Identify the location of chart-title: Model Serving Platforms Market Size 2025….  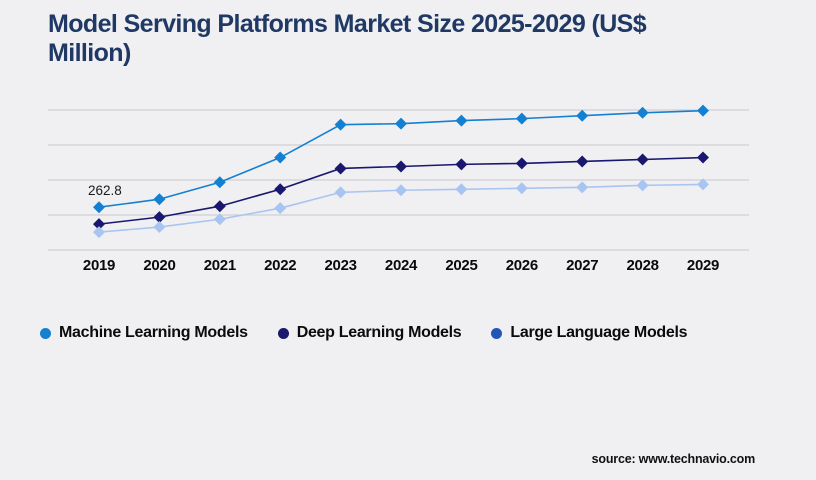
(347, 38).